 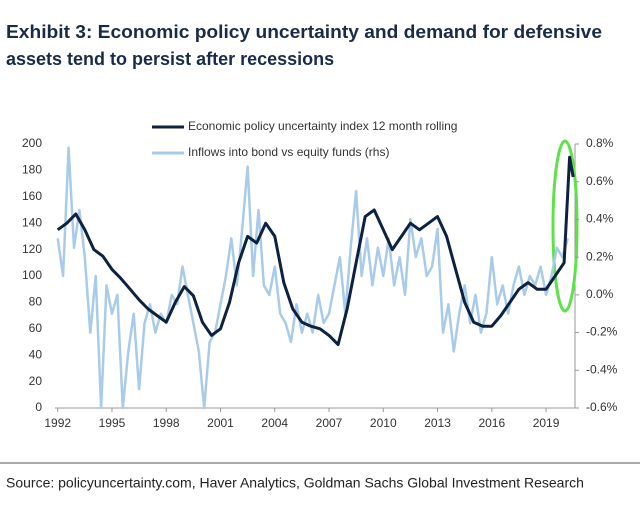 I want to click on y-tick-label: 80, so click(x=36, y=302).